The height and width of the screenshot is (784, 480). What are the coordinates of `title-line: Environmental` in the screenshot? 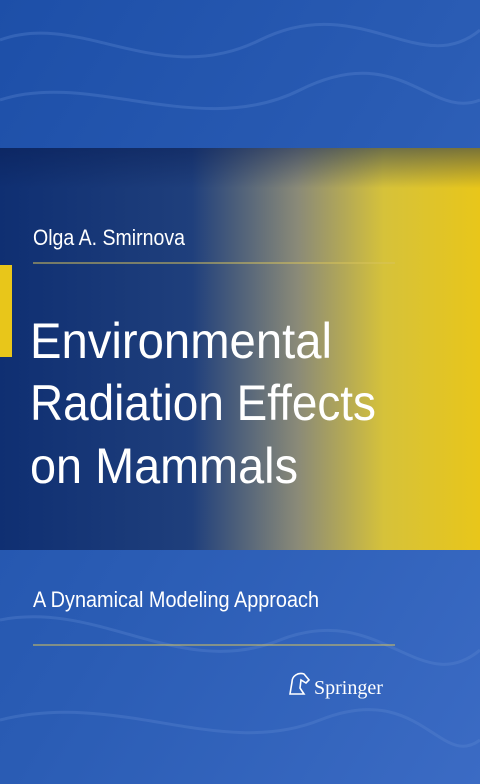 It's located at (181, 341).